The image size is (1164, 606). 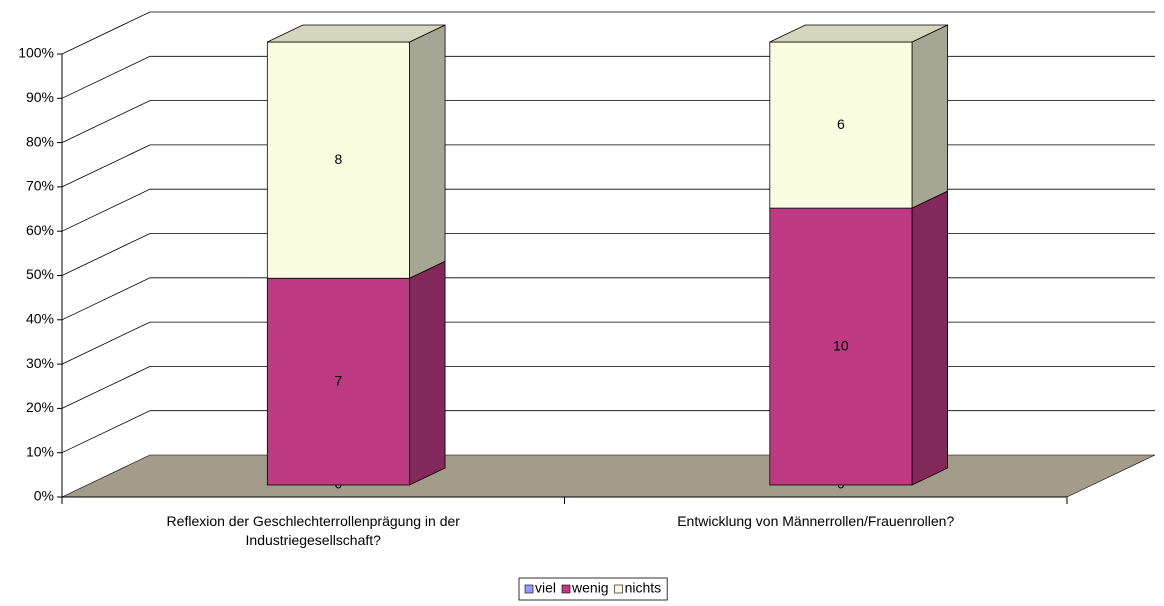 I want to click on data-label: 7, so click(x=339, y=380).